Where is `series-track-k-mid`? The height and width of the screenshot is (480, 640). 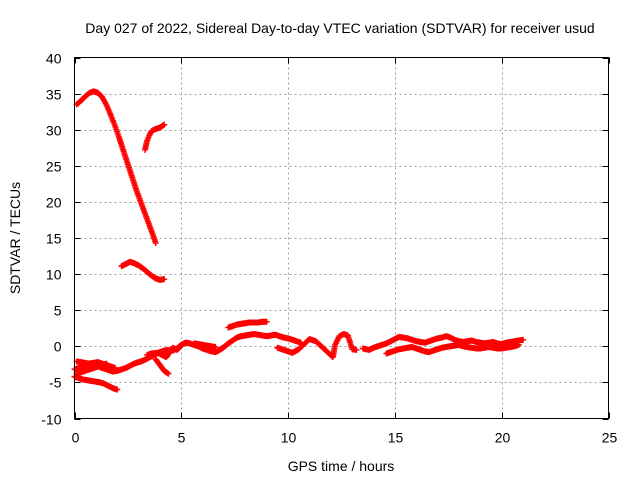
series-track-k-mid is located at coordinates (205, 345).